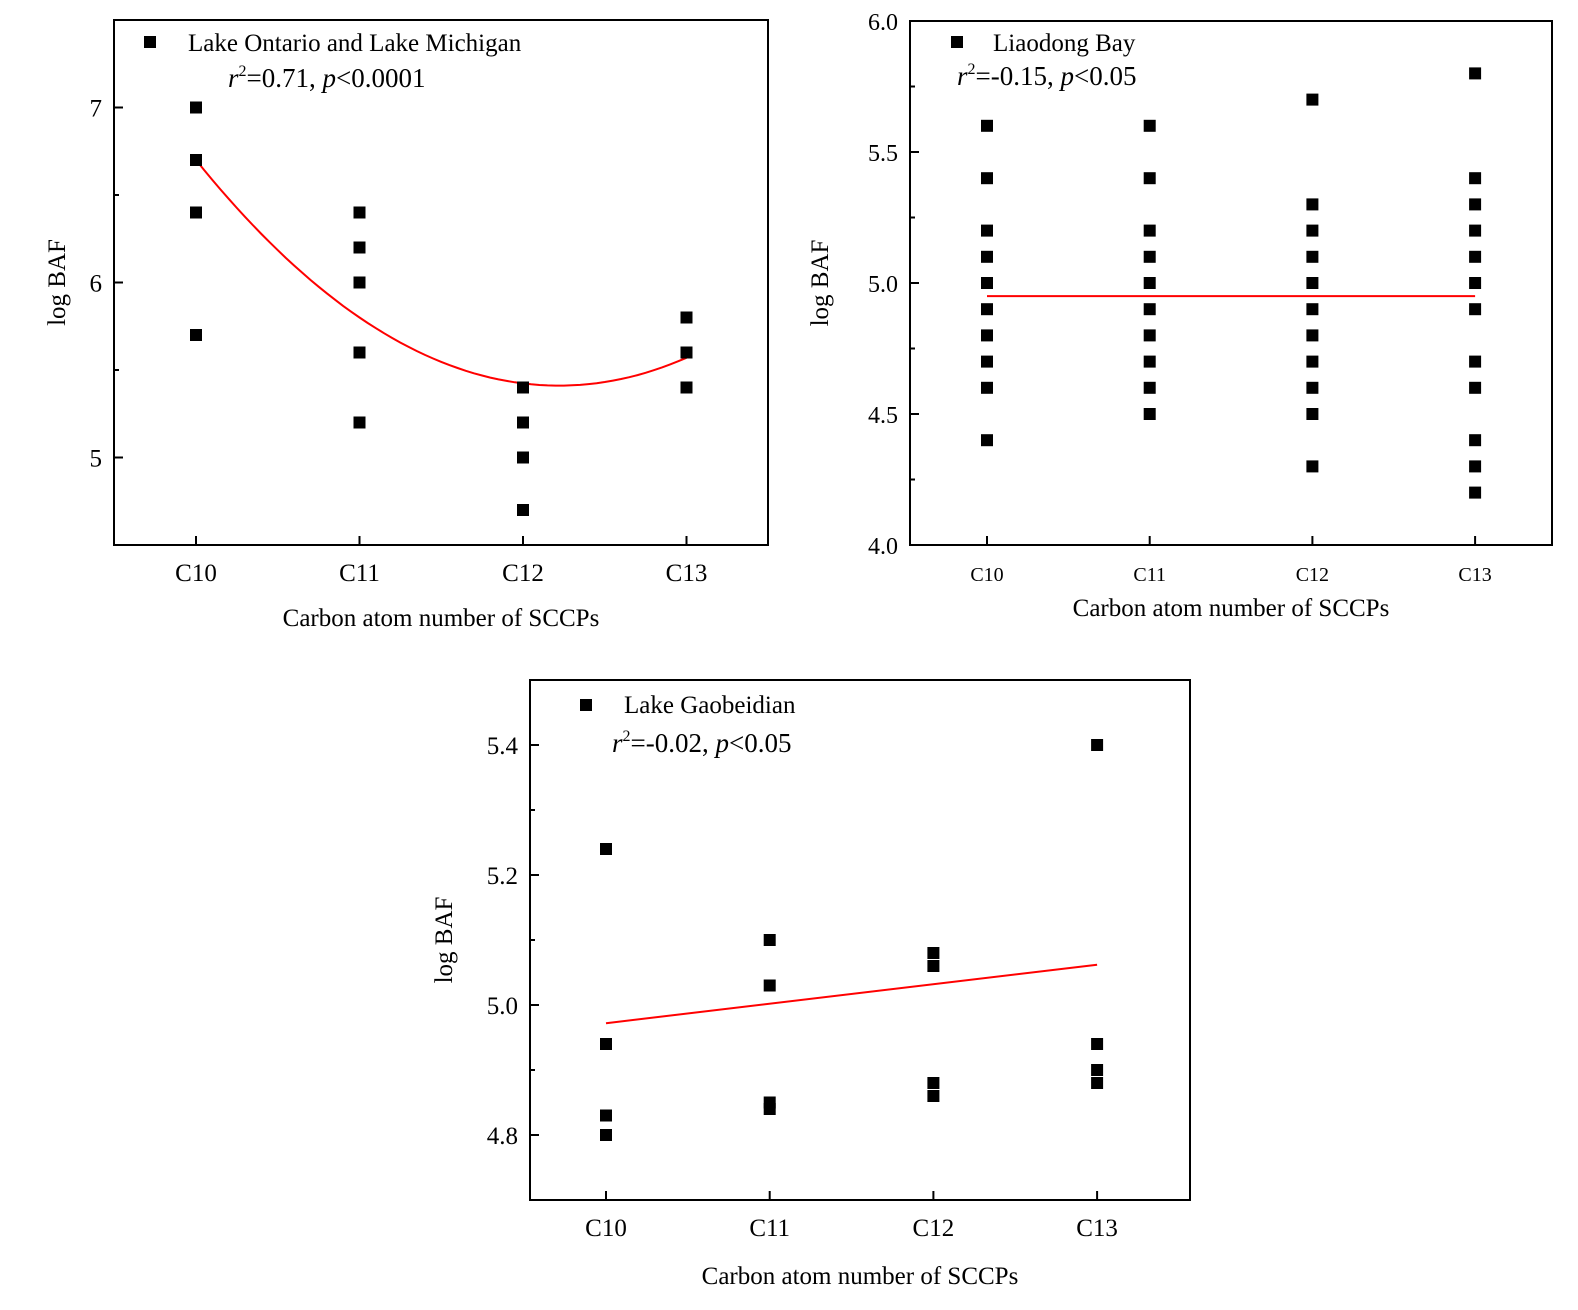 The image size is (1578, 1310). What do you see at coordinates (96, 284) in the screenshot?
I see `y-tick-label: 6` at bounding box center [96, 284].